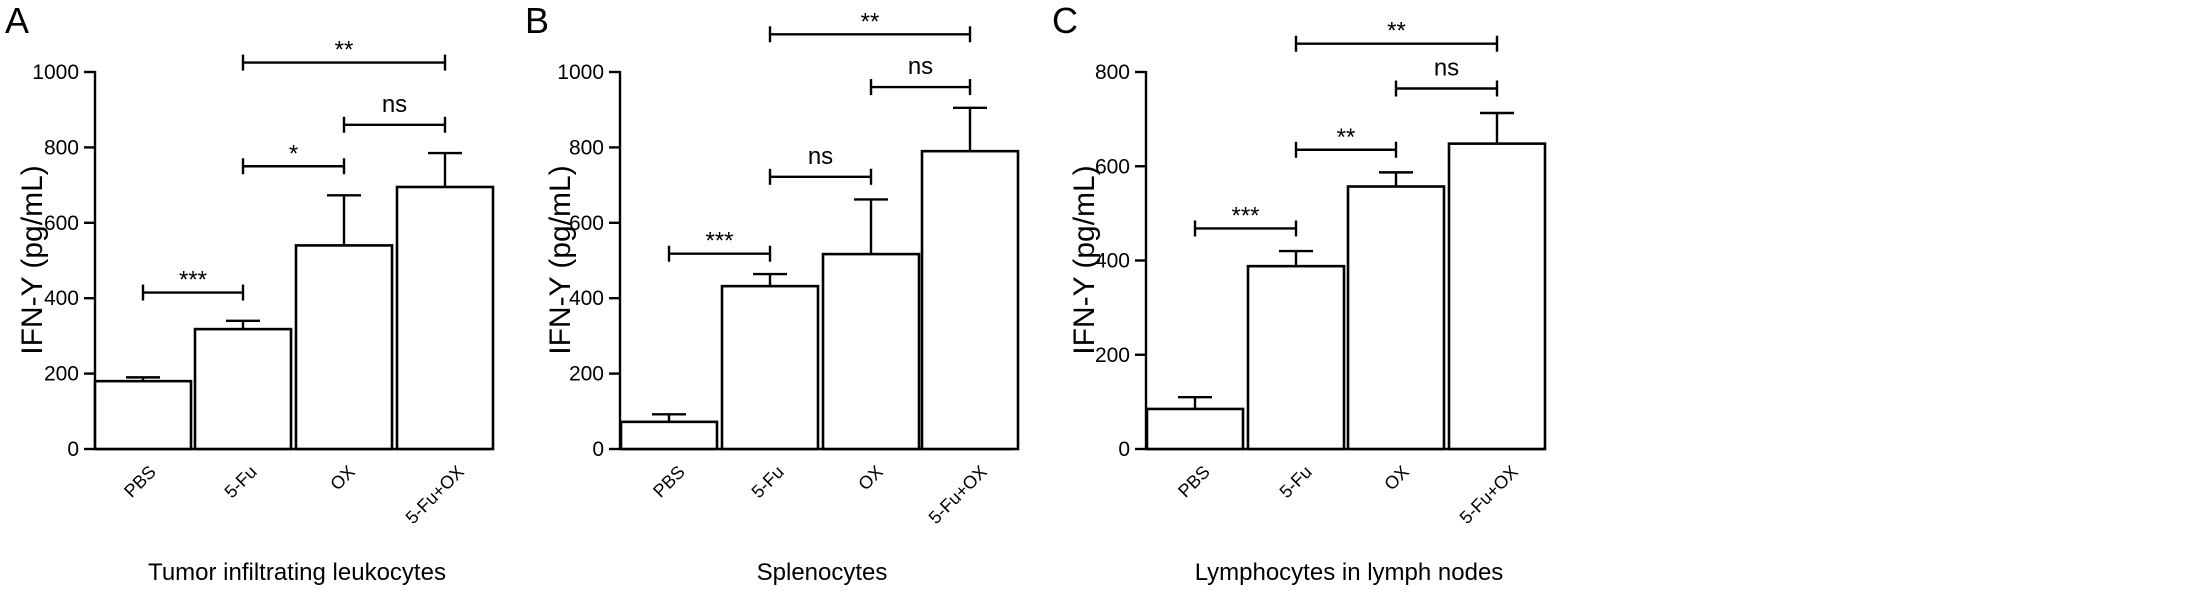 The image size is (2205, 594). What do you see at coordinates (293, 153) in the screenshot?
I see `significance-label: *` at bounding box center [293, 153].